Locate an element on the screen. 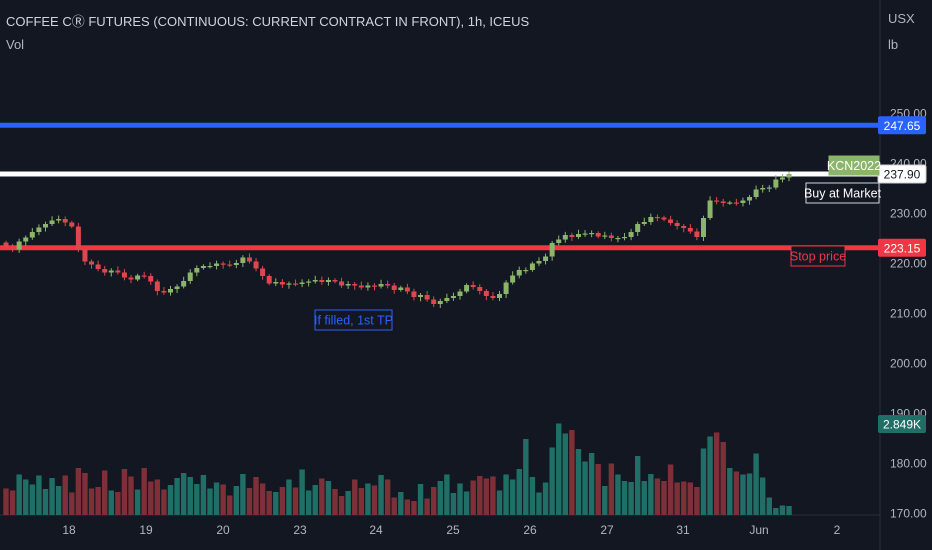 The image size is (932, 550). x-tick-label: Jun is located at coordinates (758, 530).